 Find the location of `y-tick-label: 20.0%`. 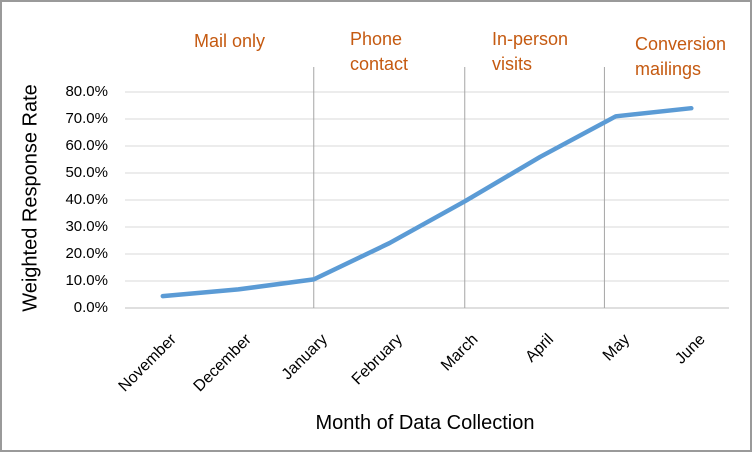

y-tick-label: 20.0% is located at coordinates (86, 253).